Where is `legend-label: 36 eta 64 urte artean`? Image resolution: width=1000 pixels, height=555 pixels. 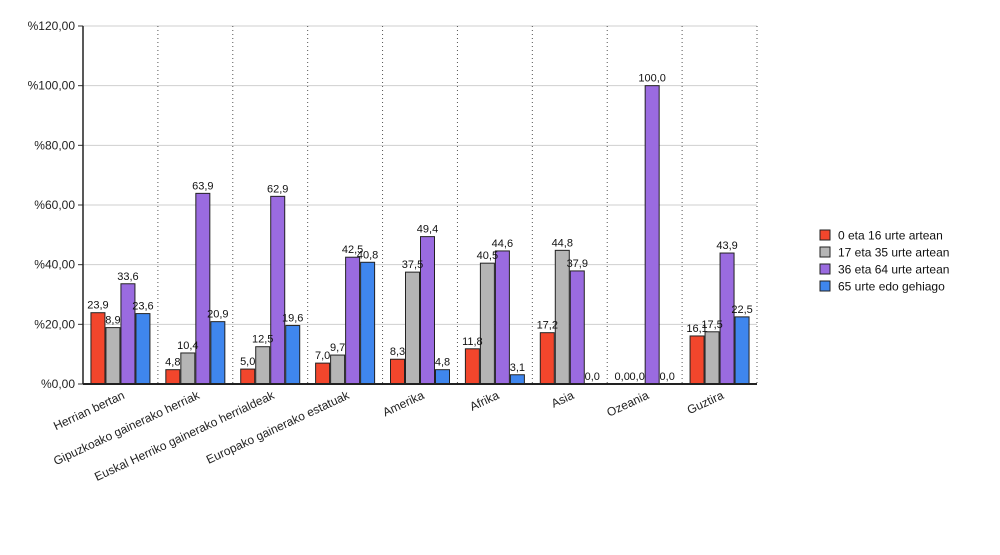
legend-label: 36 eta 64 urte artean is located at coordinates (893, 270).